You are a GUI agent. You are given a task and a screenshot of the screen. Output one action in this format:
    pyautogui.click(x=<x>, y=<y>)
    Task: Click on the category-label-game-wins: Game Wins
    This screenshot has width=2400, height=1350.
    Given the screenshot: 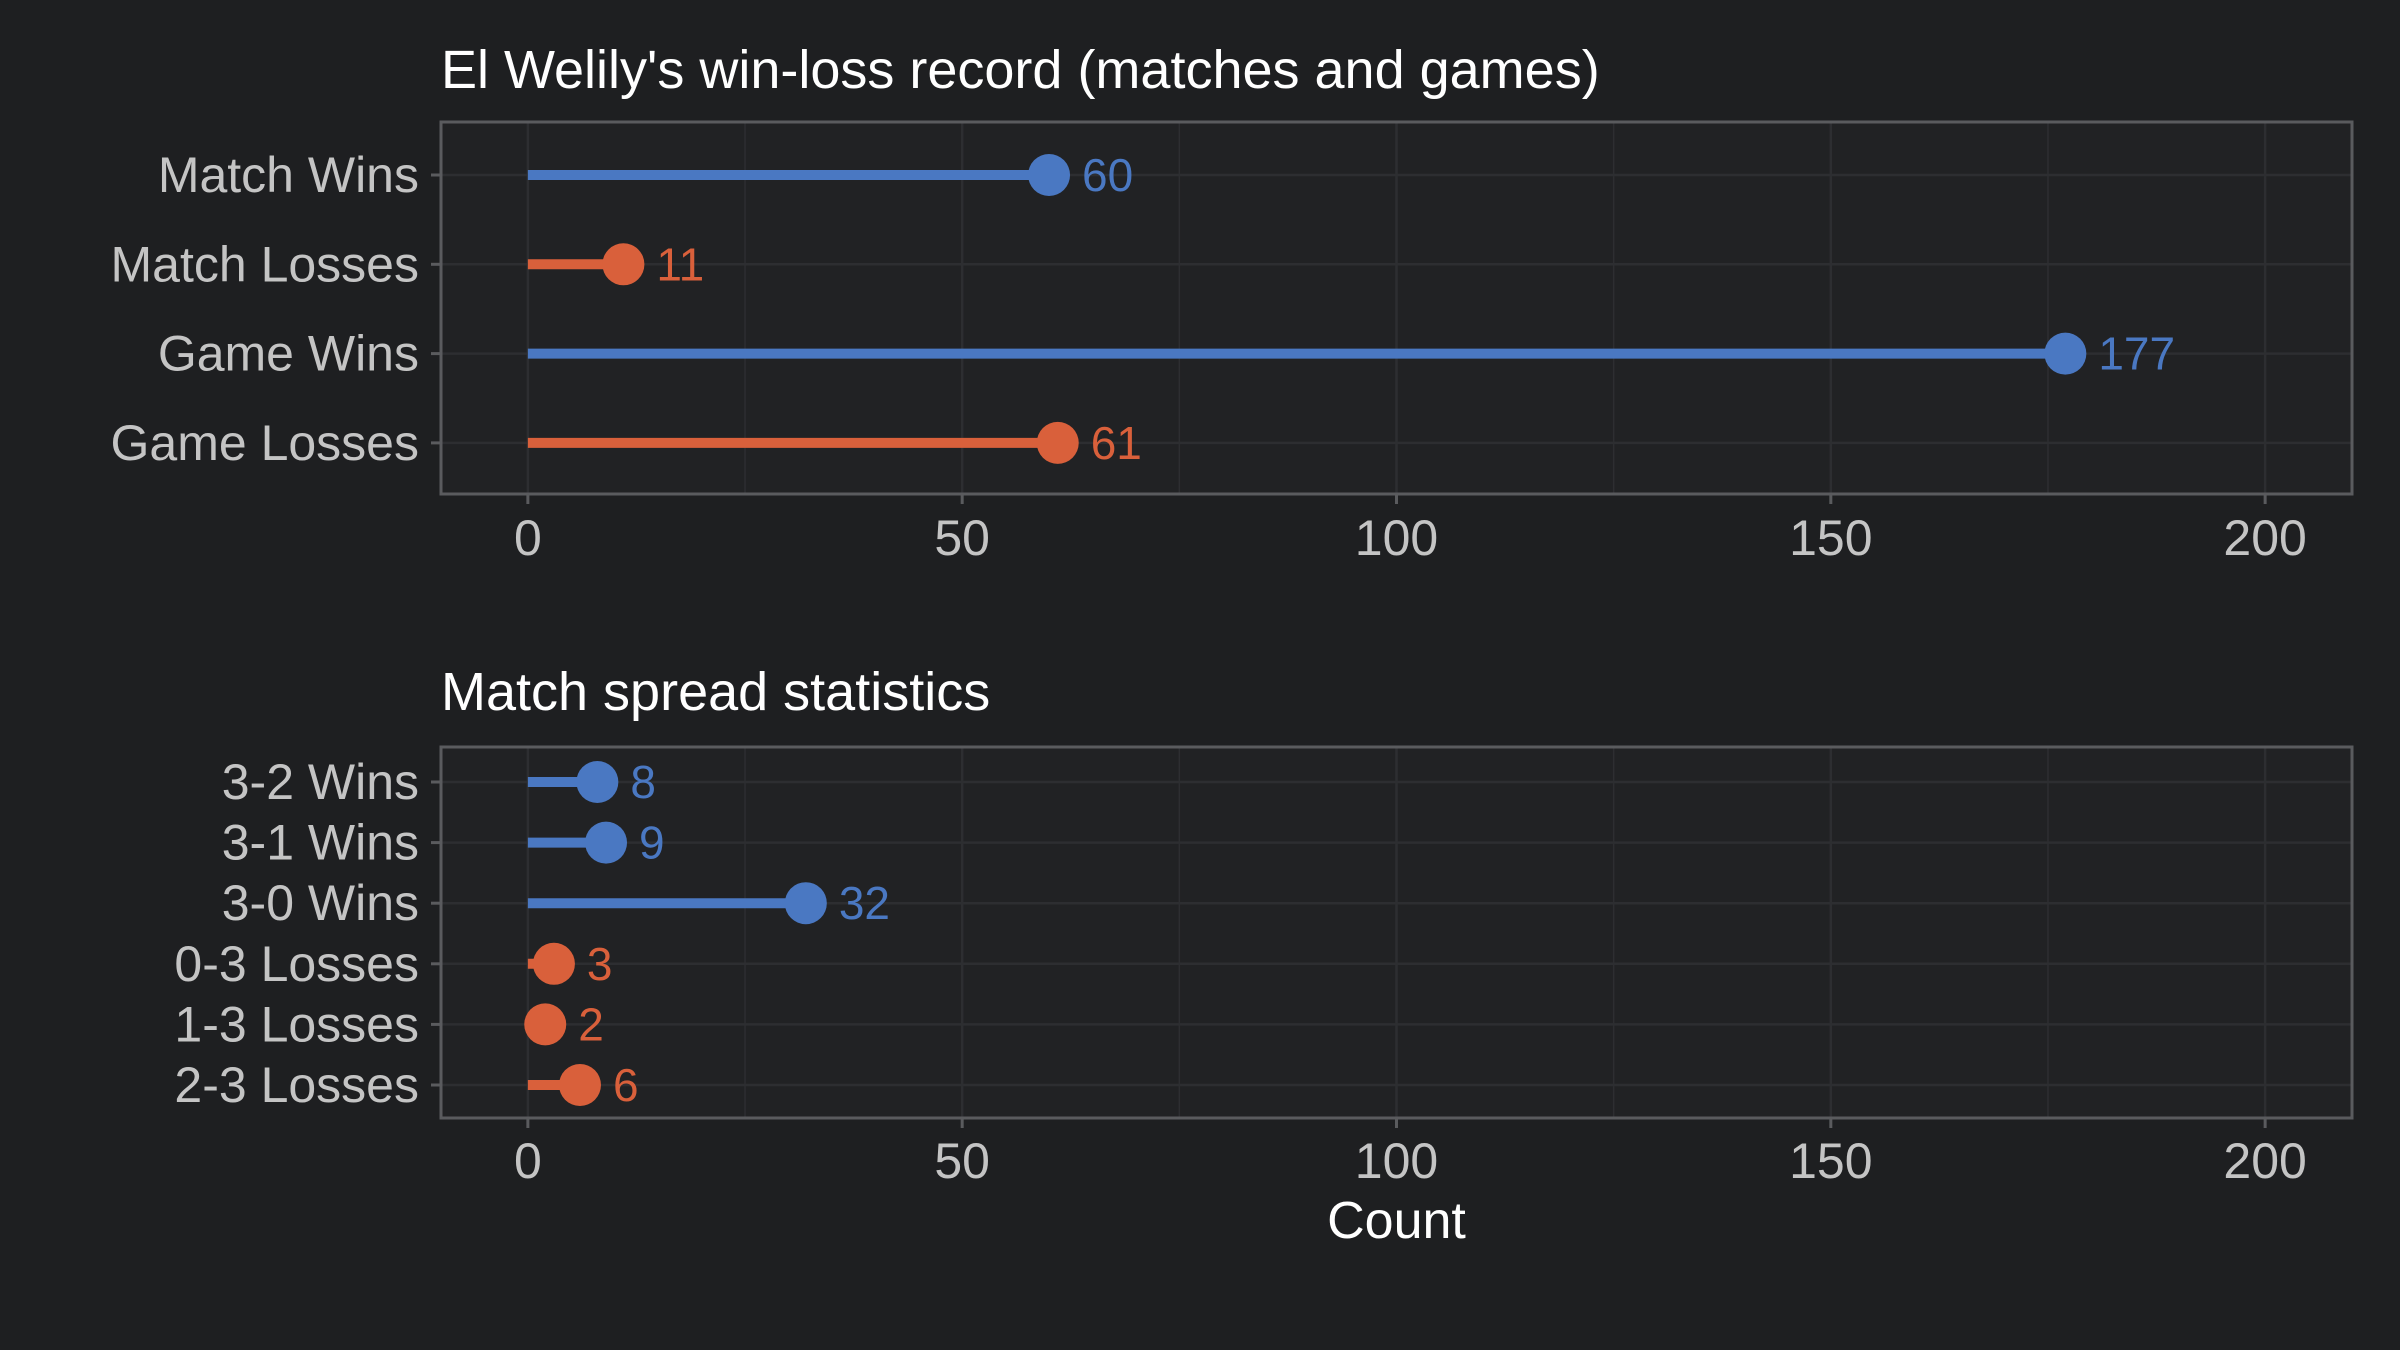 What is the action you would take?
    pyautogui.click(x=288, y=354)
    